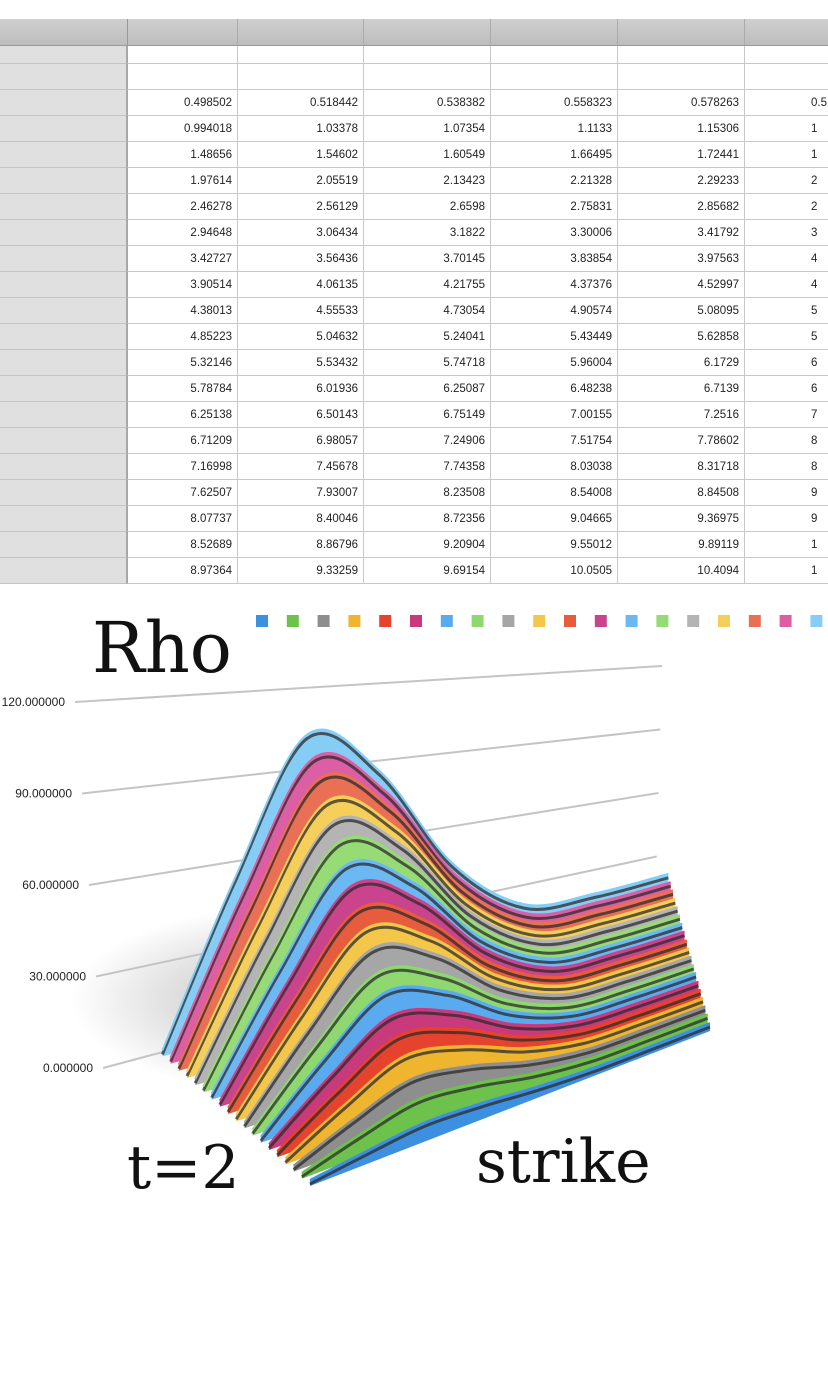  Describe the element at coordinates (183, 259) in the screenshot. I see `table-cell: 3.42727` at that location.